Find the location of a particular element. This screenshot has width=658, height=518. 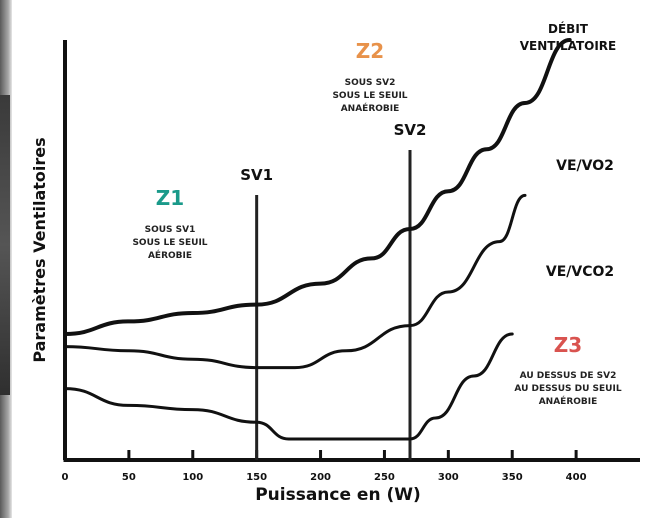

series-label-3: VE/VCO2 is located at coordinates (580, 272).